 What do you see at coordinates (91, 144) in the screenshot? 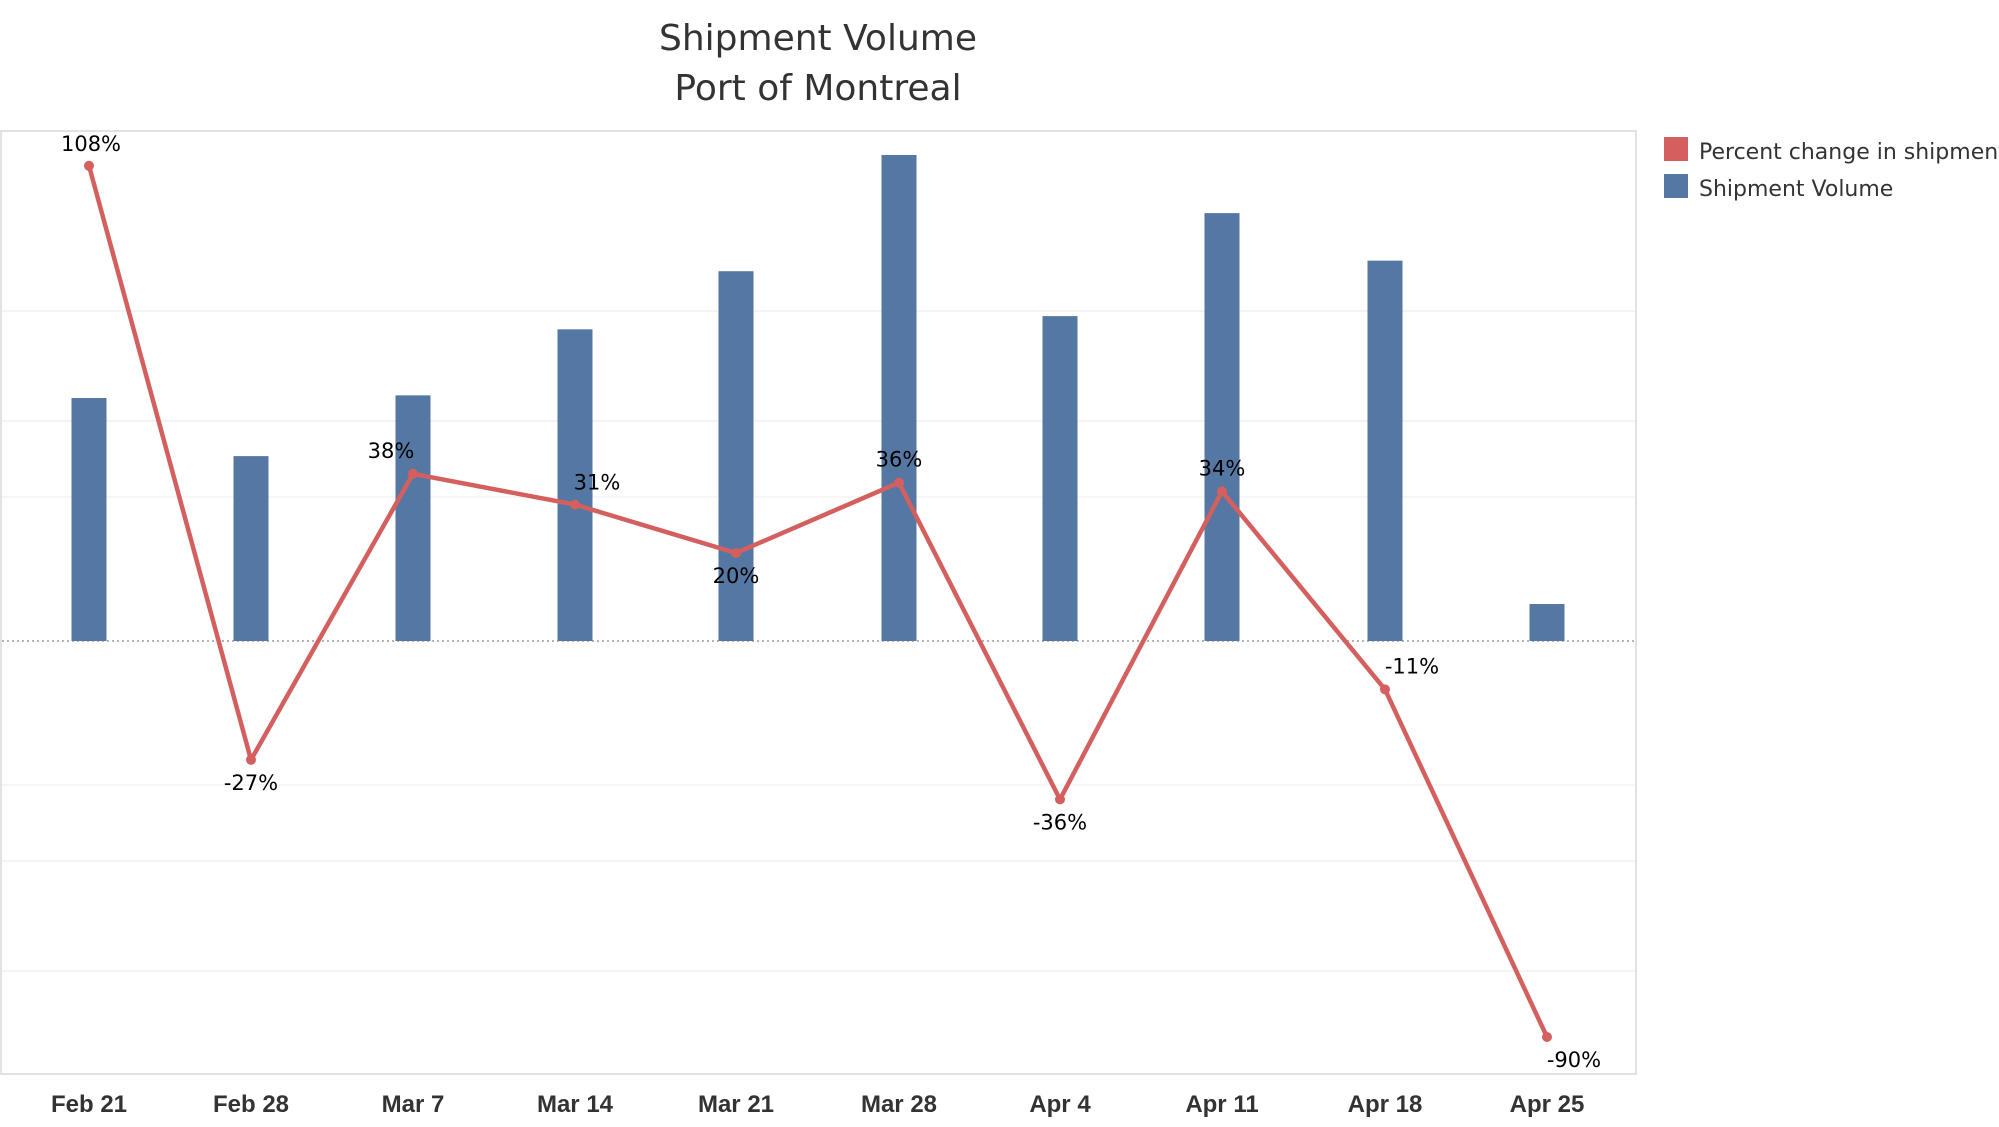
I see `data-label: 108%` at bounding box center [91, 144].